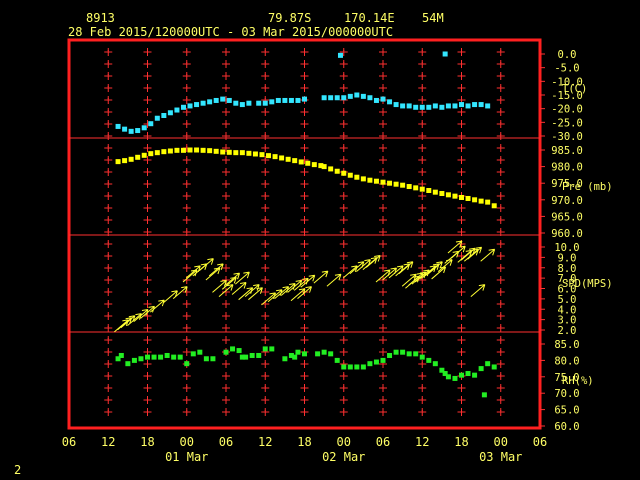 The height and width of the screenshot is (480, 640). I want to click on station-id: 8913, so click(100, 18).